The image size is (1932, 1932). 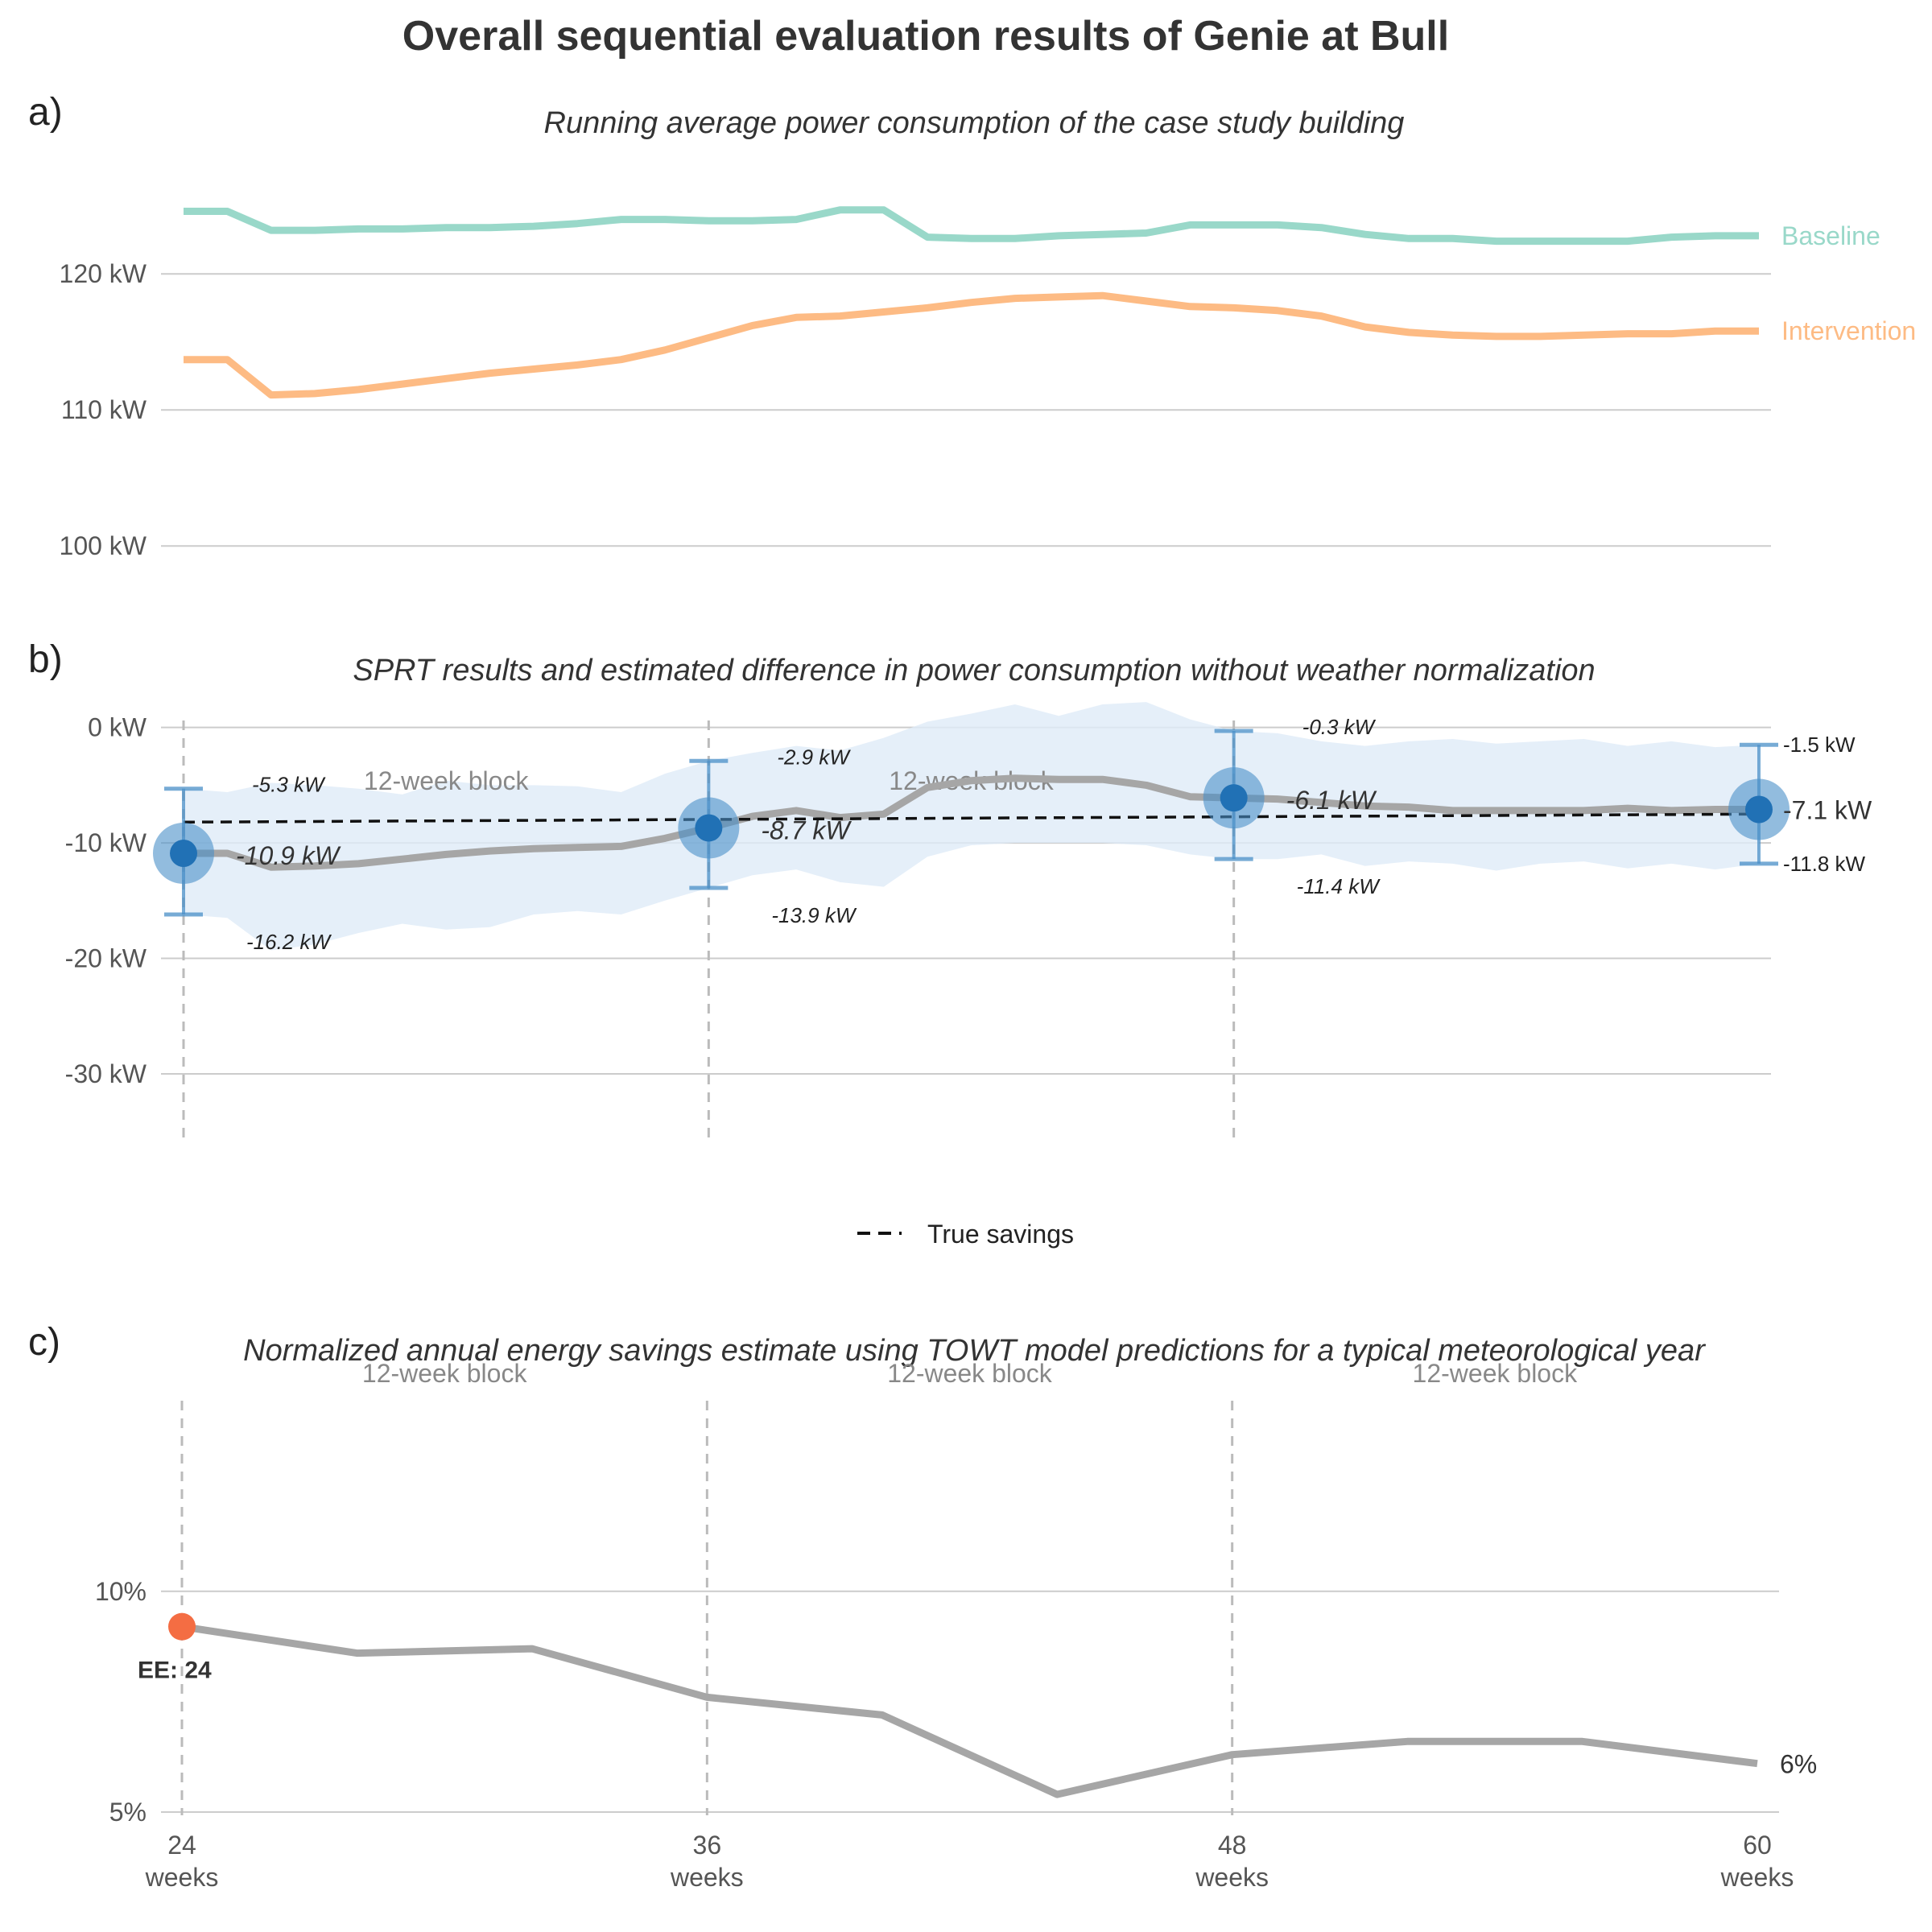 I want to click on y-tick-label: 5%, so click(x=128, y=1812).